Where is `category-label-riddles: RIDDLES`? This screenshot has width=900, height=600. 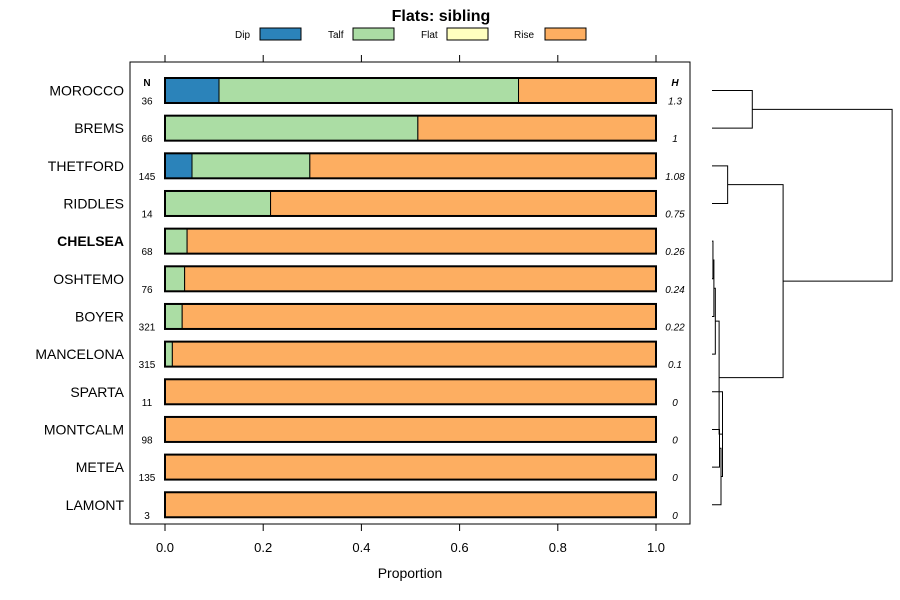 category-label-riddles: RIDDLES is located at coordinates (93, 203).